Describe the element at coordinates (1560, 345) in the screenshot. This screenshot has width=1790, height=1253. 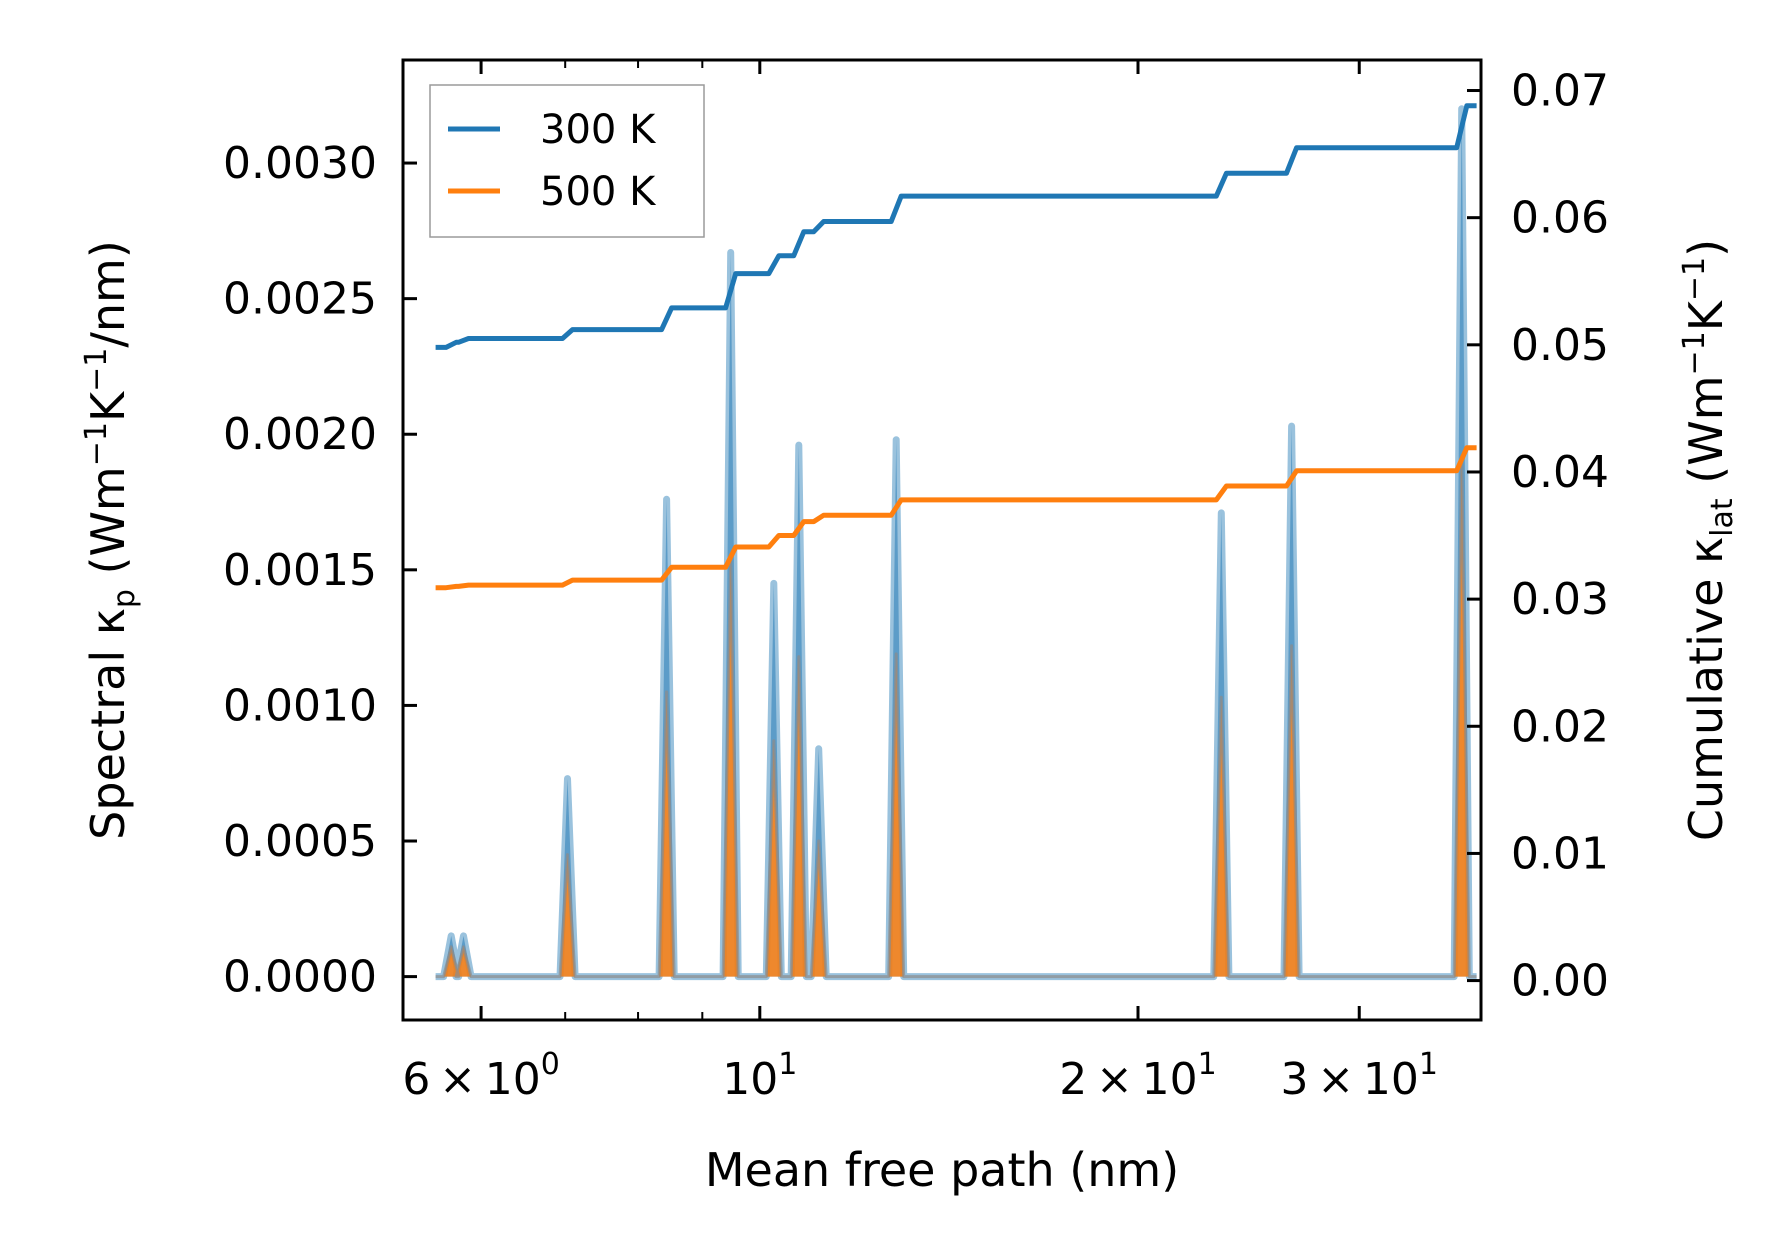
I see `y-right-tick-label: 0.05` at that location.